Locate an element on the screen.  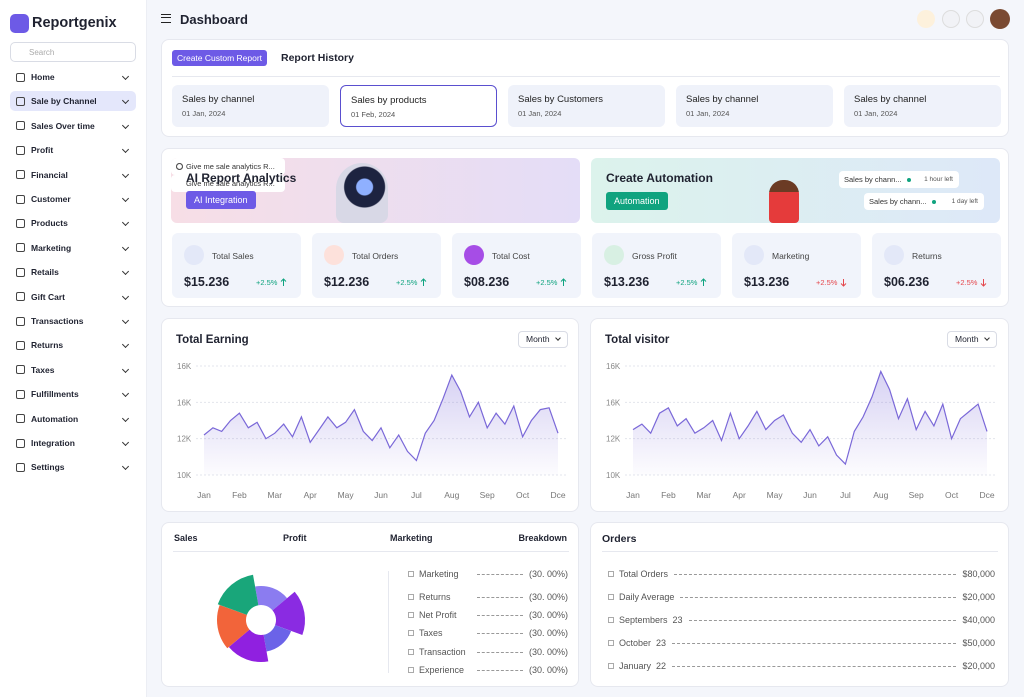
report-title: Sales by channel is located at coordinates (218, 99).